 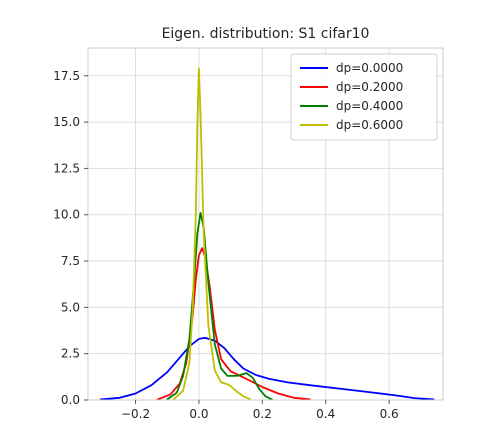 What do you see at coordinates (70, 354) in the screenshot?
I see `y-tick-label: 2.5` at bounding box center [70, 354].